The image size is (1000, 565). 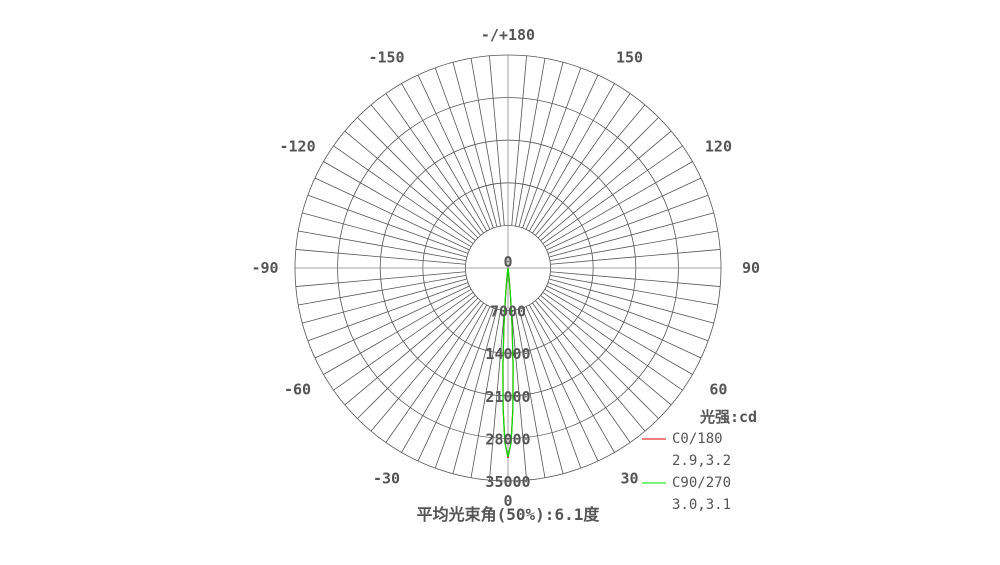 I want to click on legend-c0-name: C0/180, so click(x=697, y=439).